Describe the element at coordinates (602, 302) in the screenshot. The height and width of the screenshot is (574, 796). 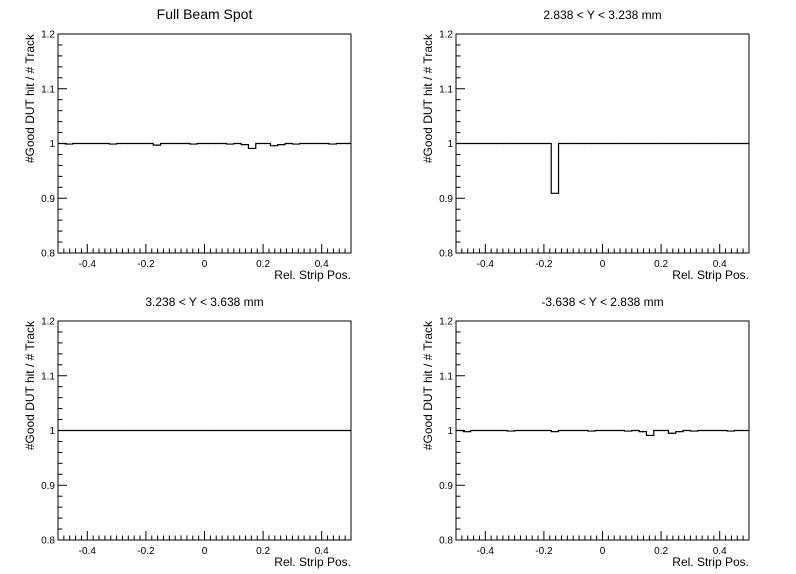
I see `chart-title: -3.638 < Y < 2.838 mm` at that location.